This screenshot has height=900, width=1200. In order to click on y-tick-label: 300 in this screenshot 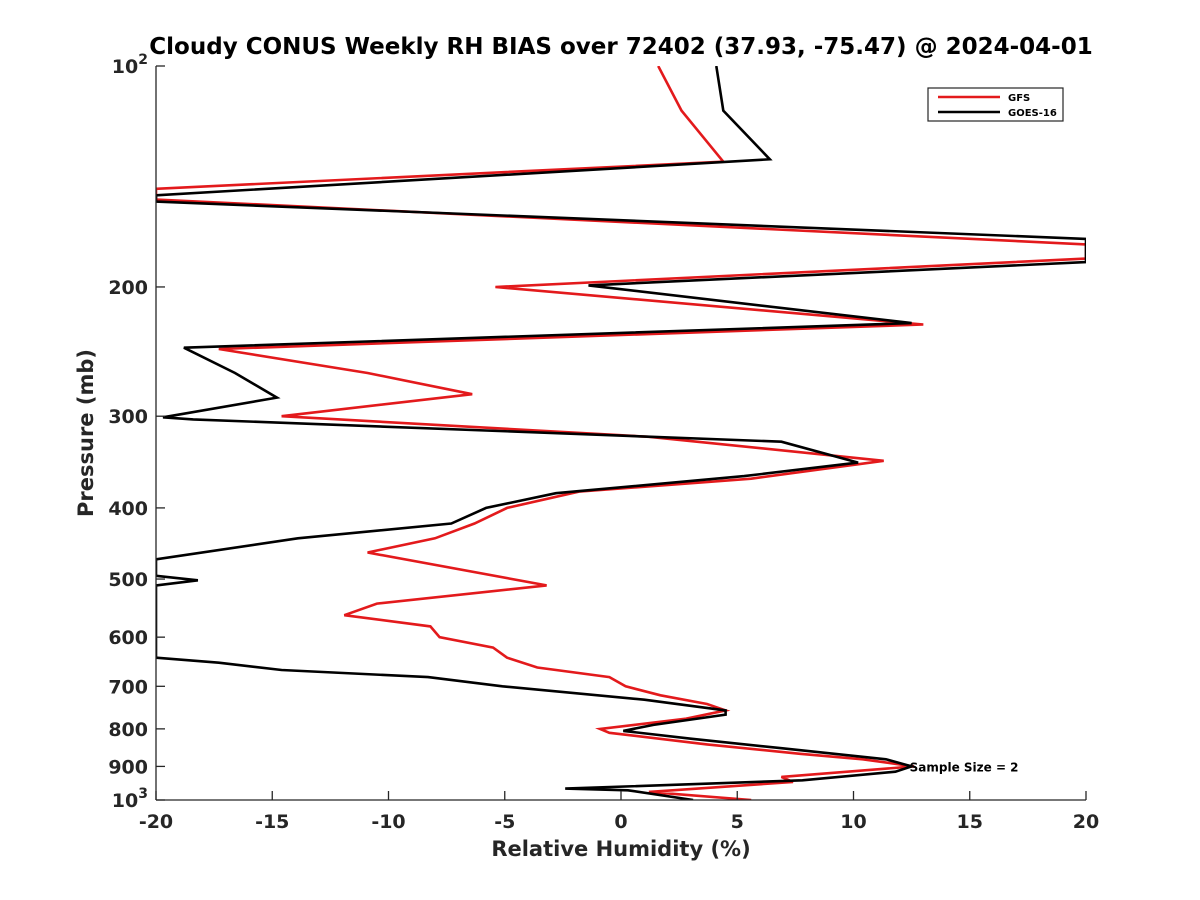, I will do `click(128, 417)`.